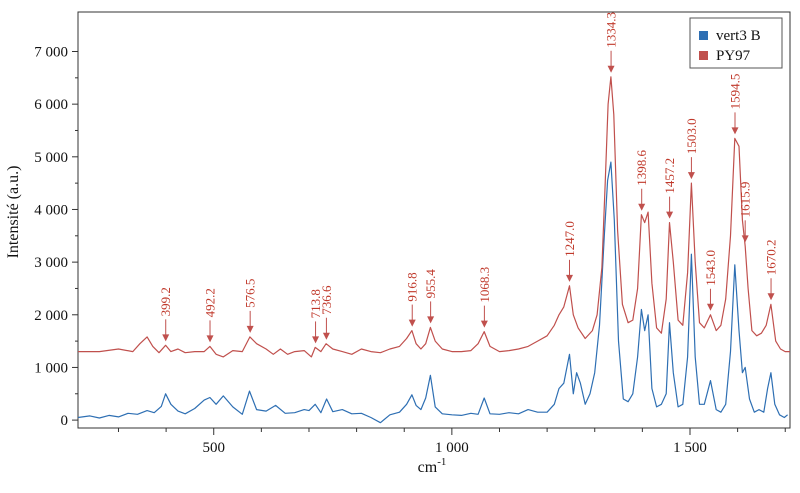 The image size is (800, 493). What do you see at coordinates (691, 136) in the screenshot?
I see `peak-label: 1503.0` at bounding box center [691, 136].